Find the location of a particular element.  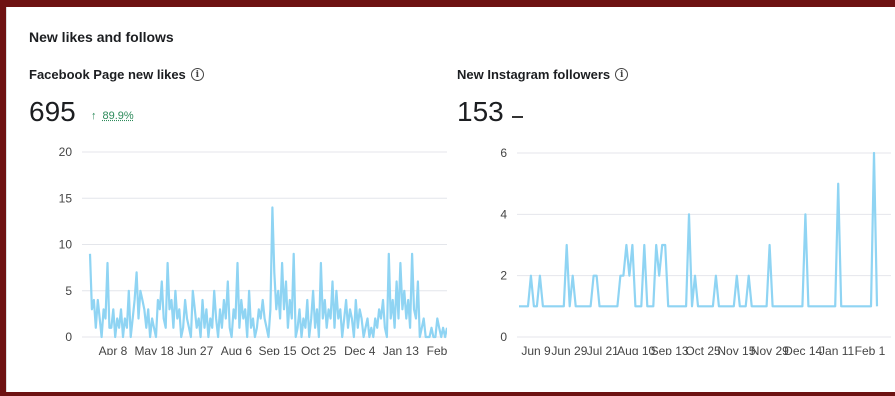

facebook-likes-change: ↑ 89.9% is located at coordinates (112, 116).